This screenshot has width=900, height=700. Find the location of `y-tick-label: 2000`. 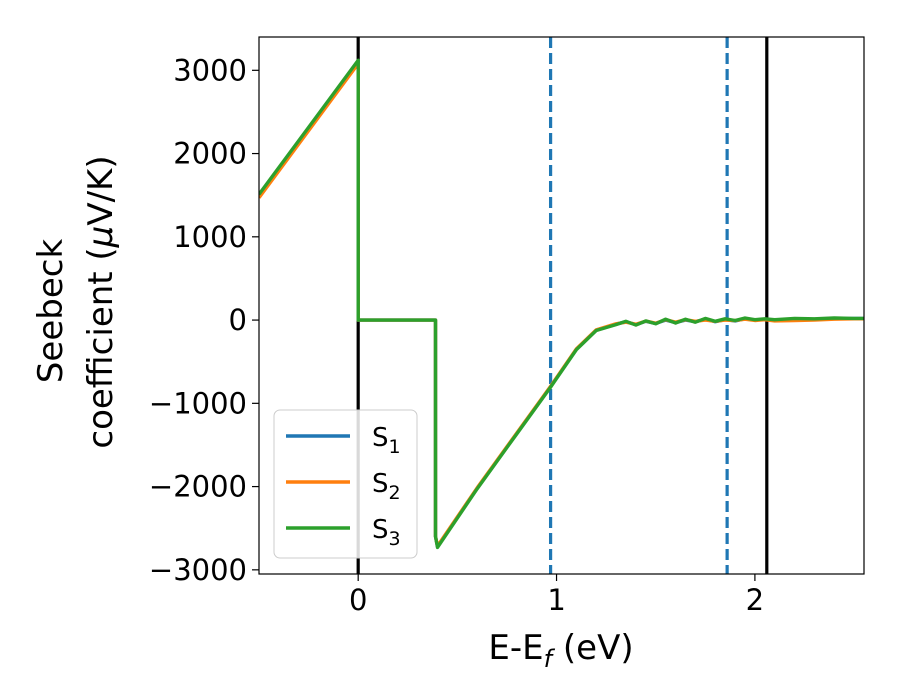

y-tick-label: 2000 is located at coordinates (210, 154).